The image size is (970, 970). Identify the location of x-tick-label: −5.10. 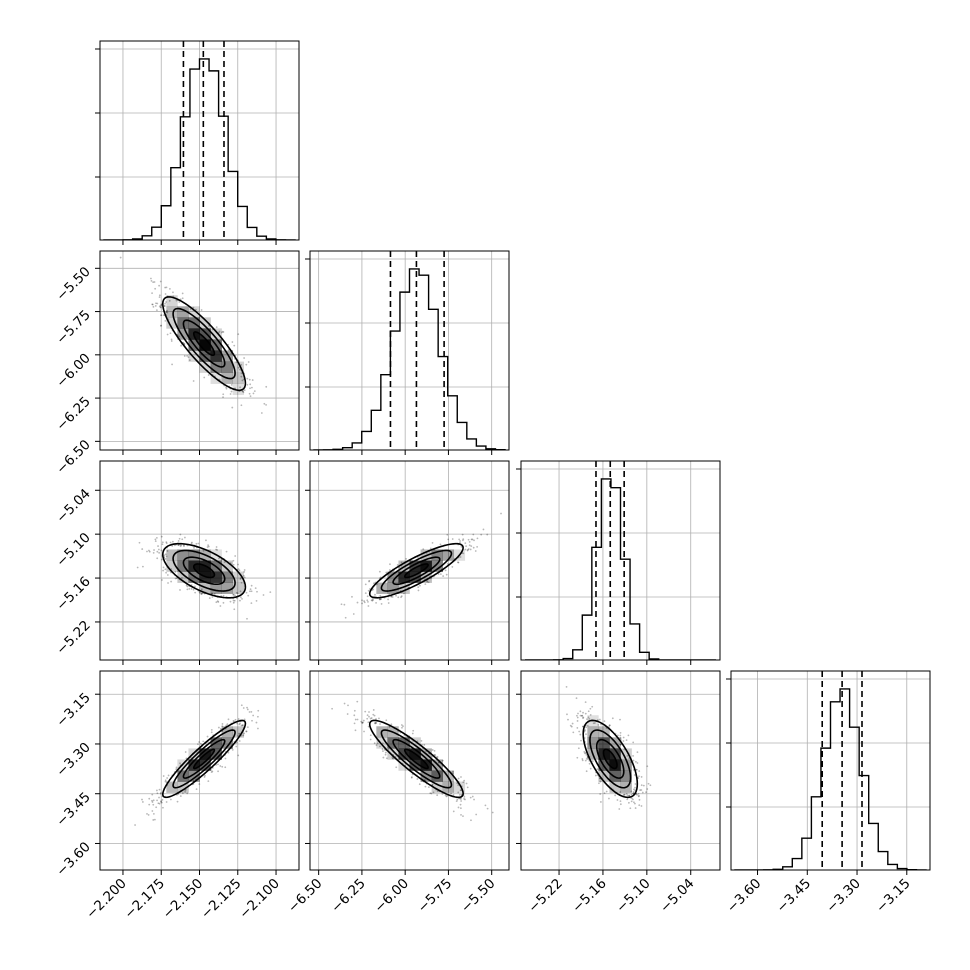
(633, 896).